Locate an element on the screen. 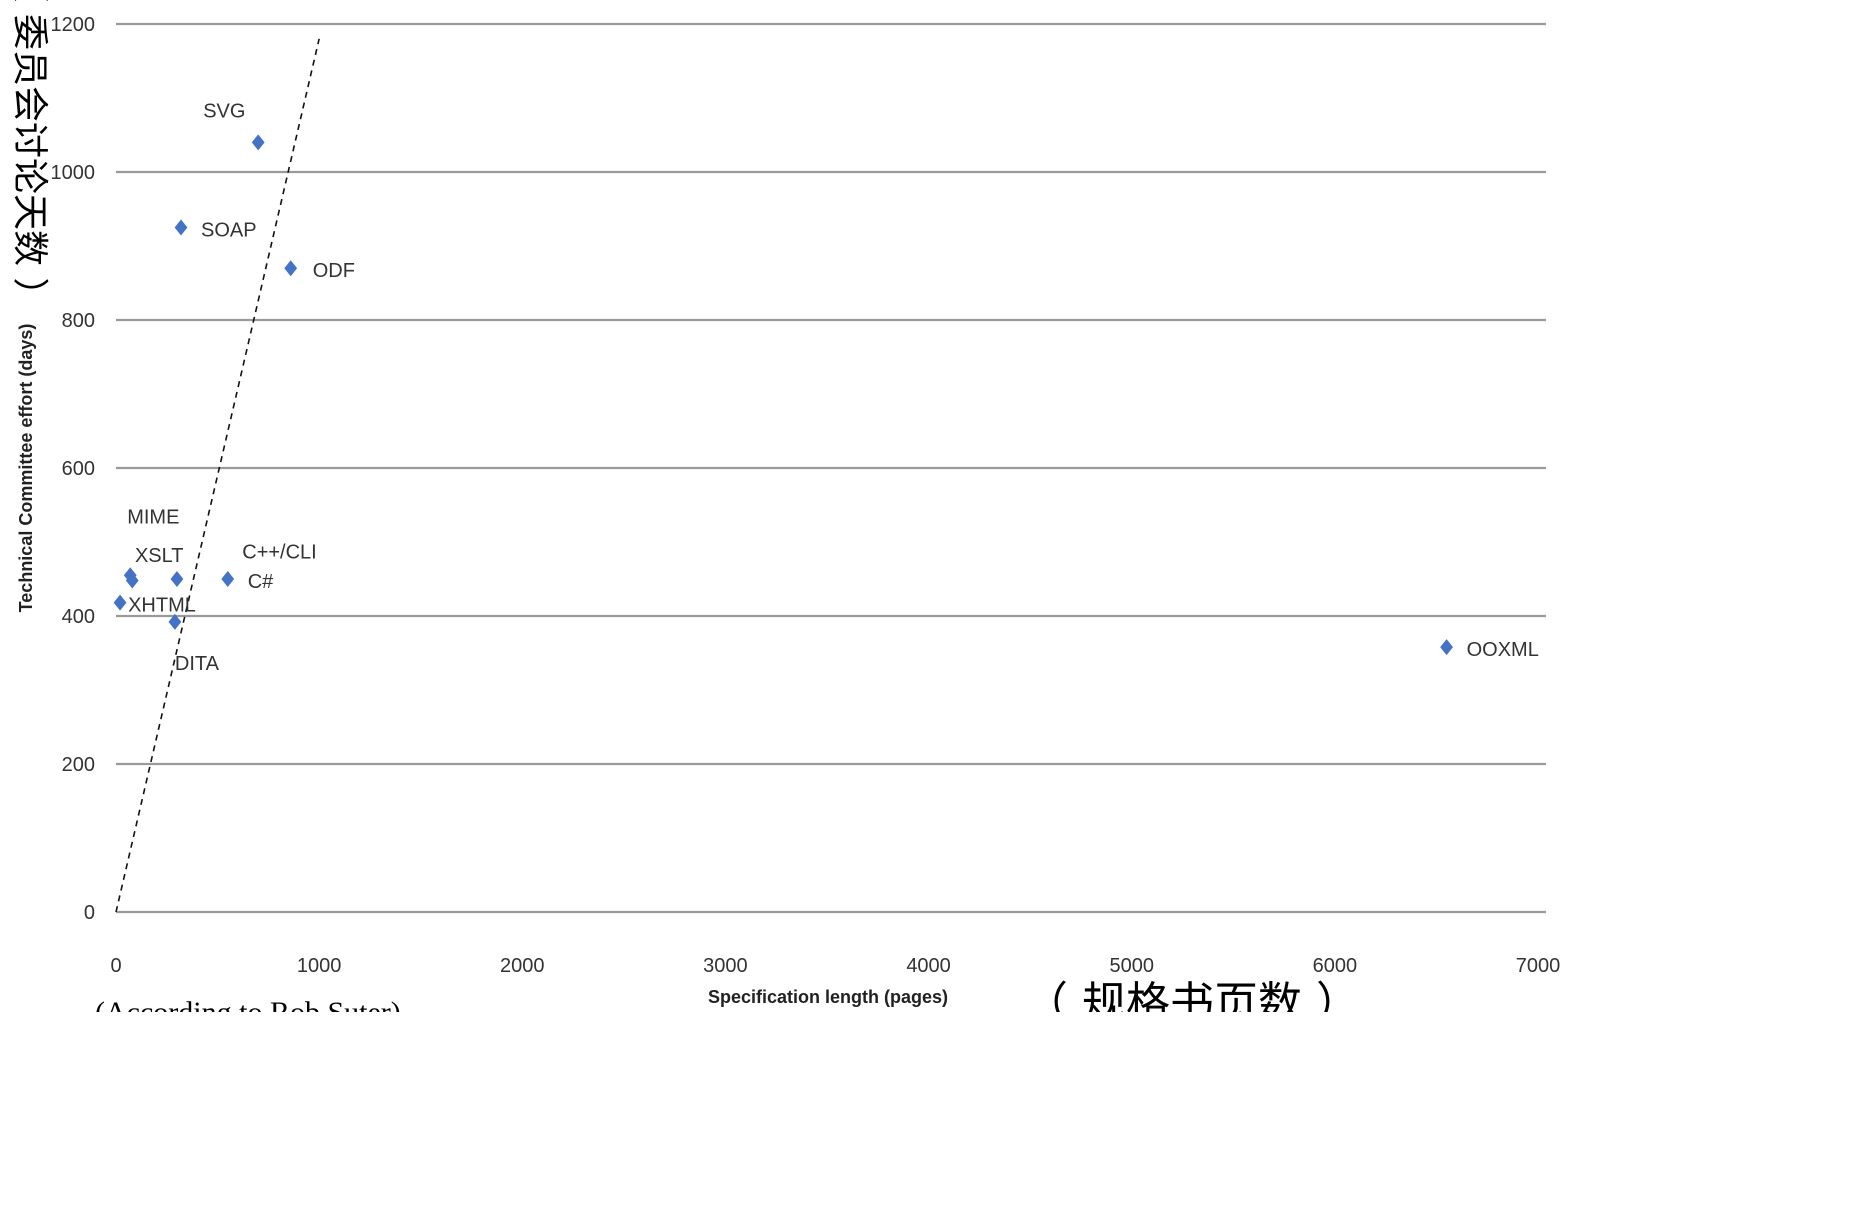 Image resolution: width=1856 pixels, height=1231 pixels. x-tick-labels: 0 1000 2000 3000 4000 5000 6000 7000 is located at coordinates (835, 966).